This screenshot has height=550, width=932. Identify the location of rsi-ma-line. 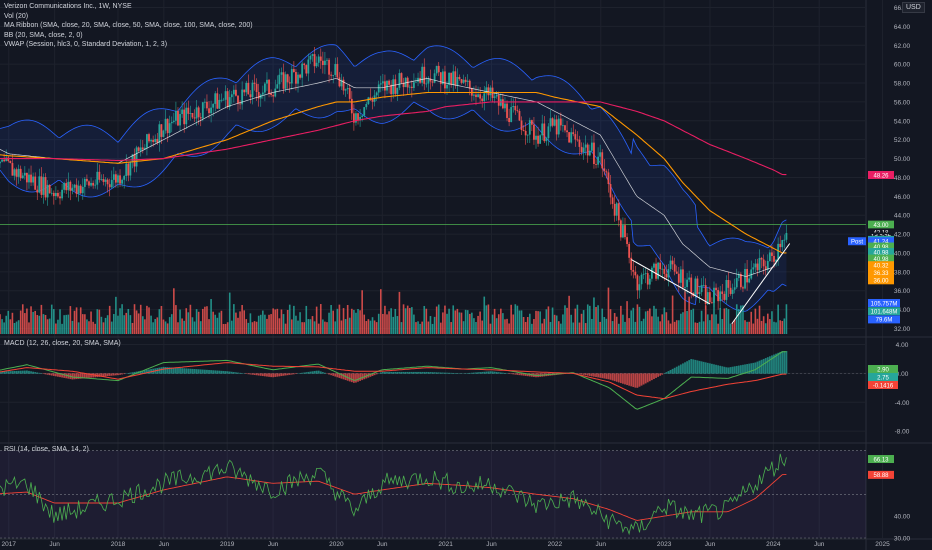
(393, 497).